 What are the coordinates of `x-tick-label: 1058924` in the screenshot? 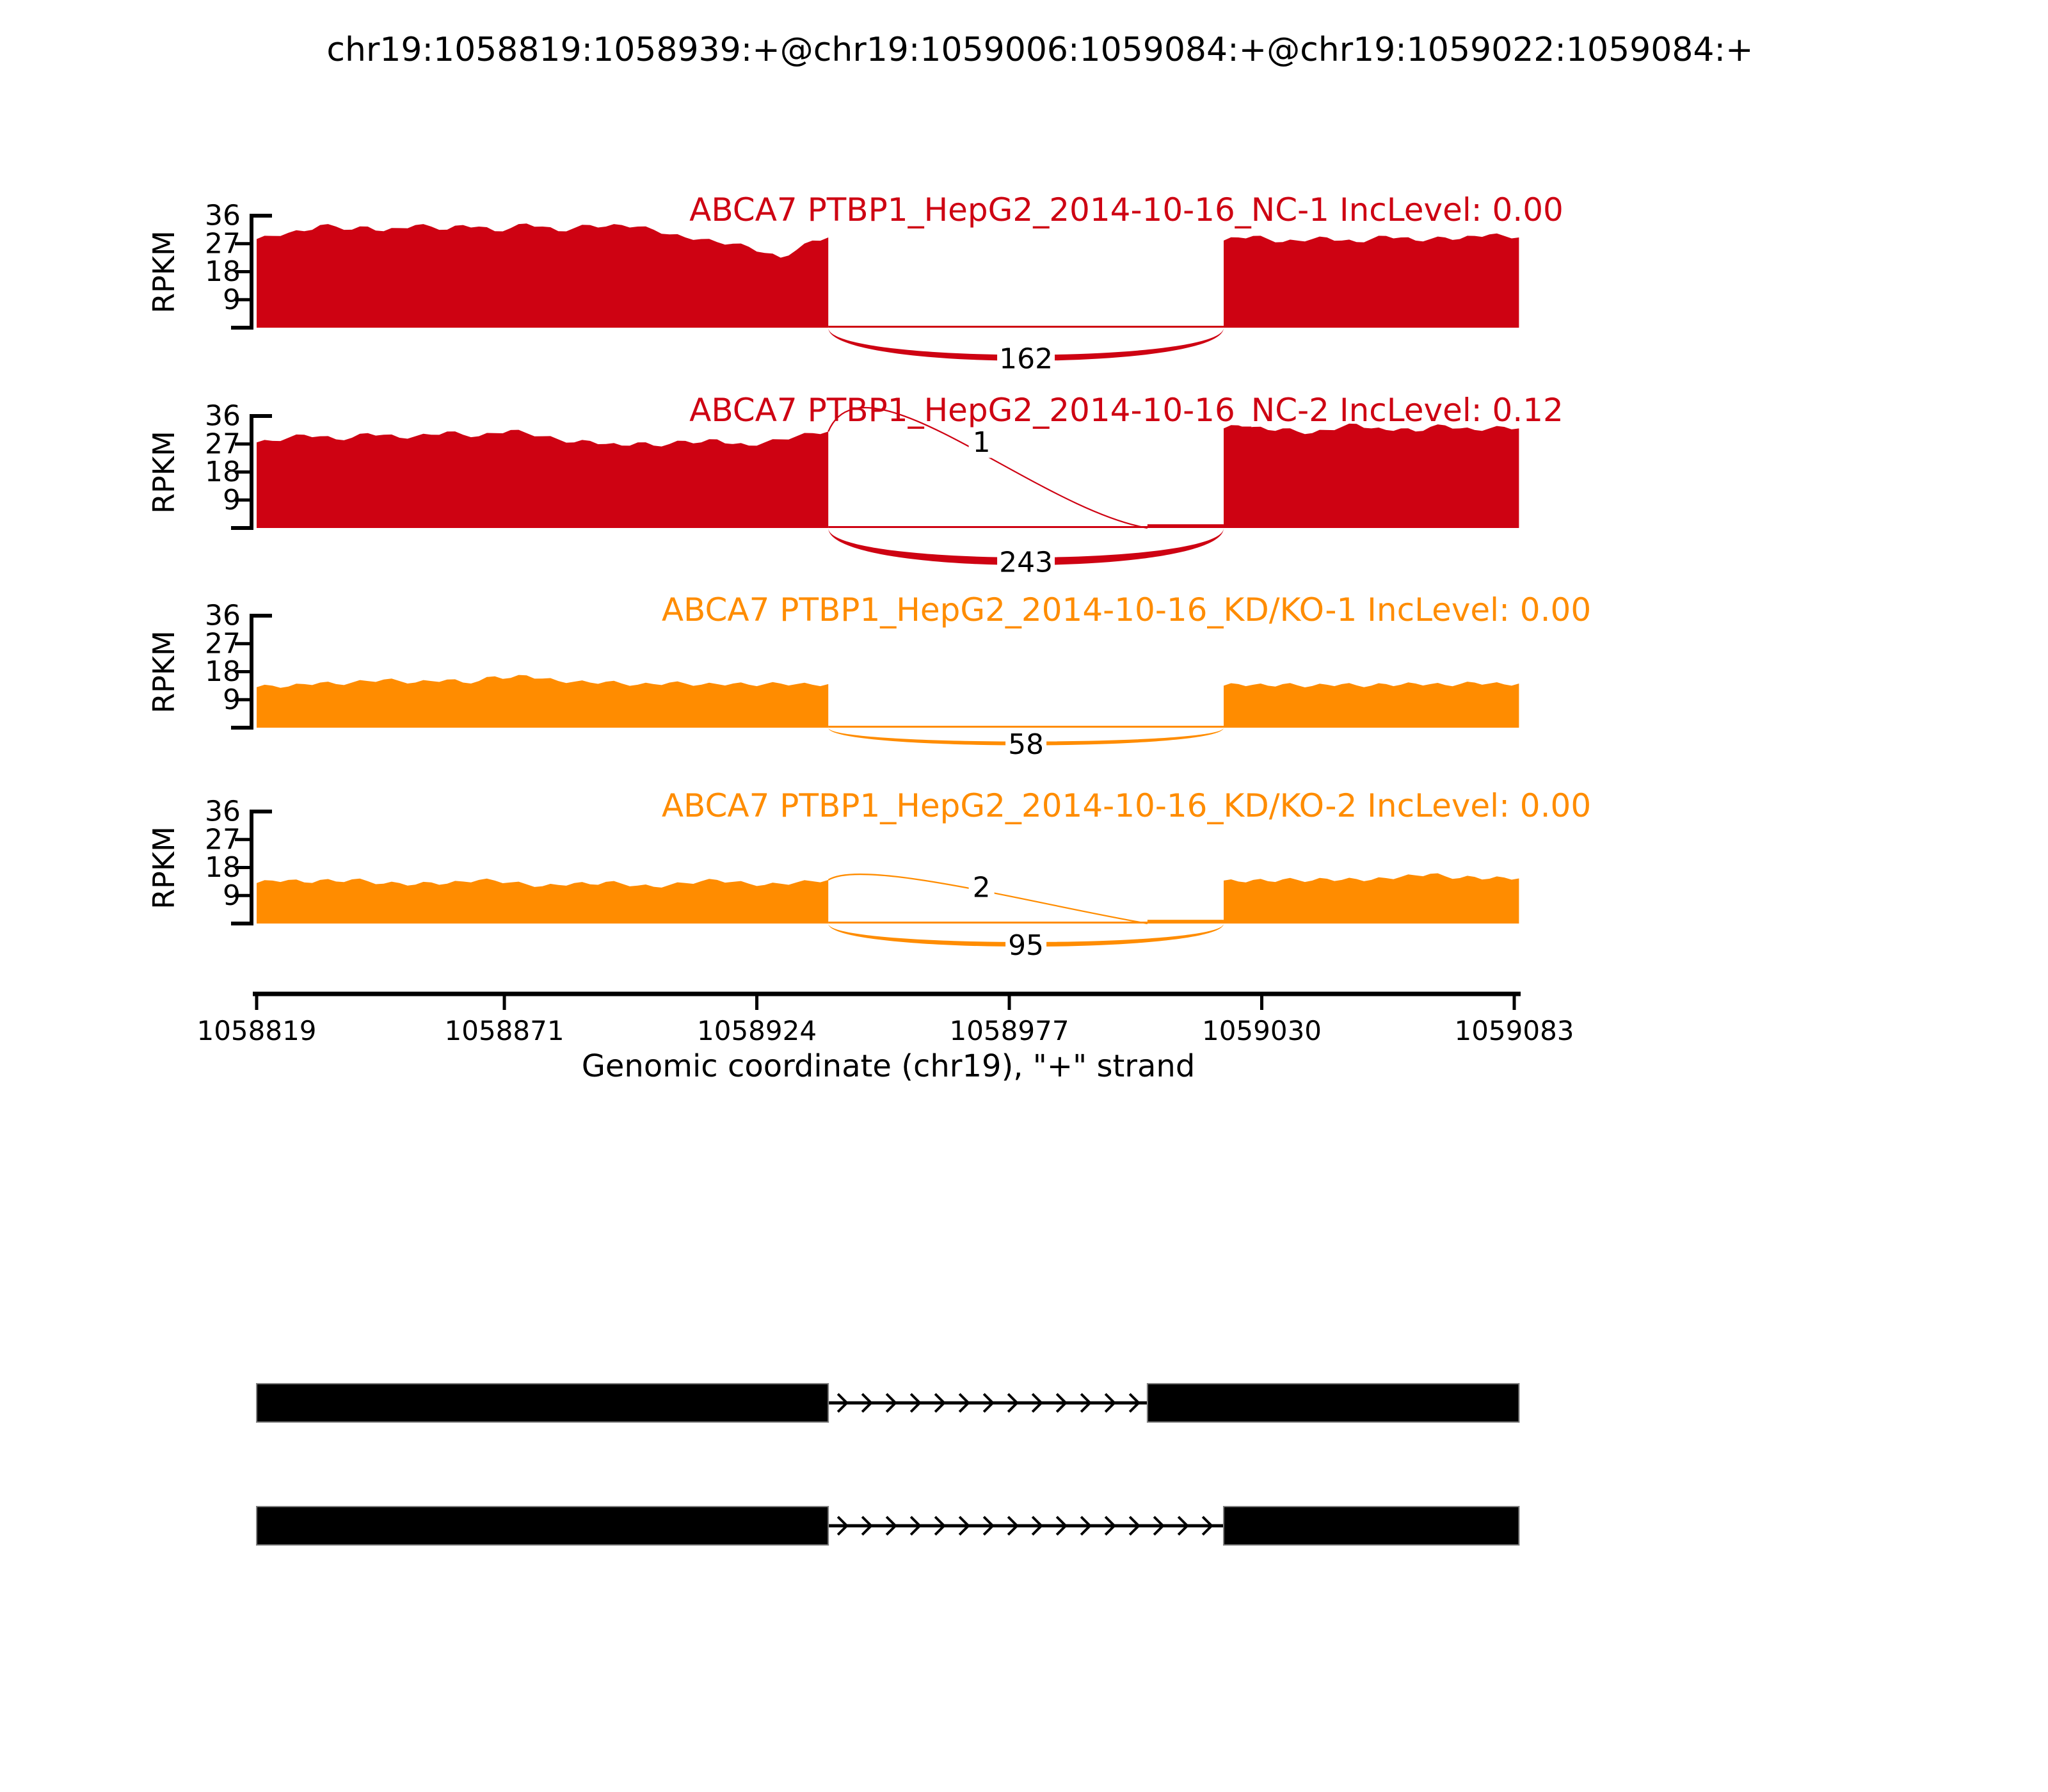 It's located at (757, 1030).